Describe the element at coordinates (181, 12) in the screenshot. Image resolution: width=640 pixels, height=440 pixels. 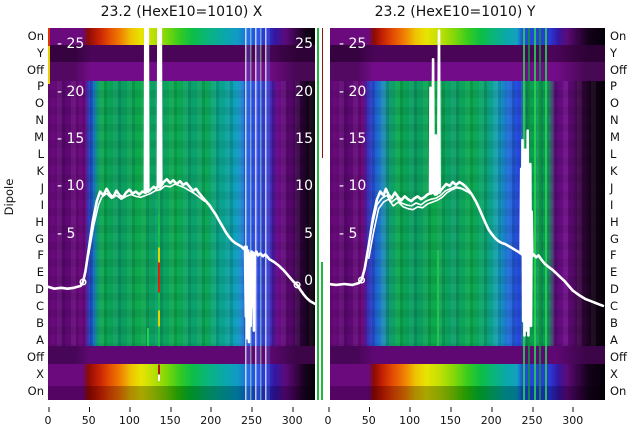
I see `panel-x-title: 23.2 (HexE10=1010) X` at that location.